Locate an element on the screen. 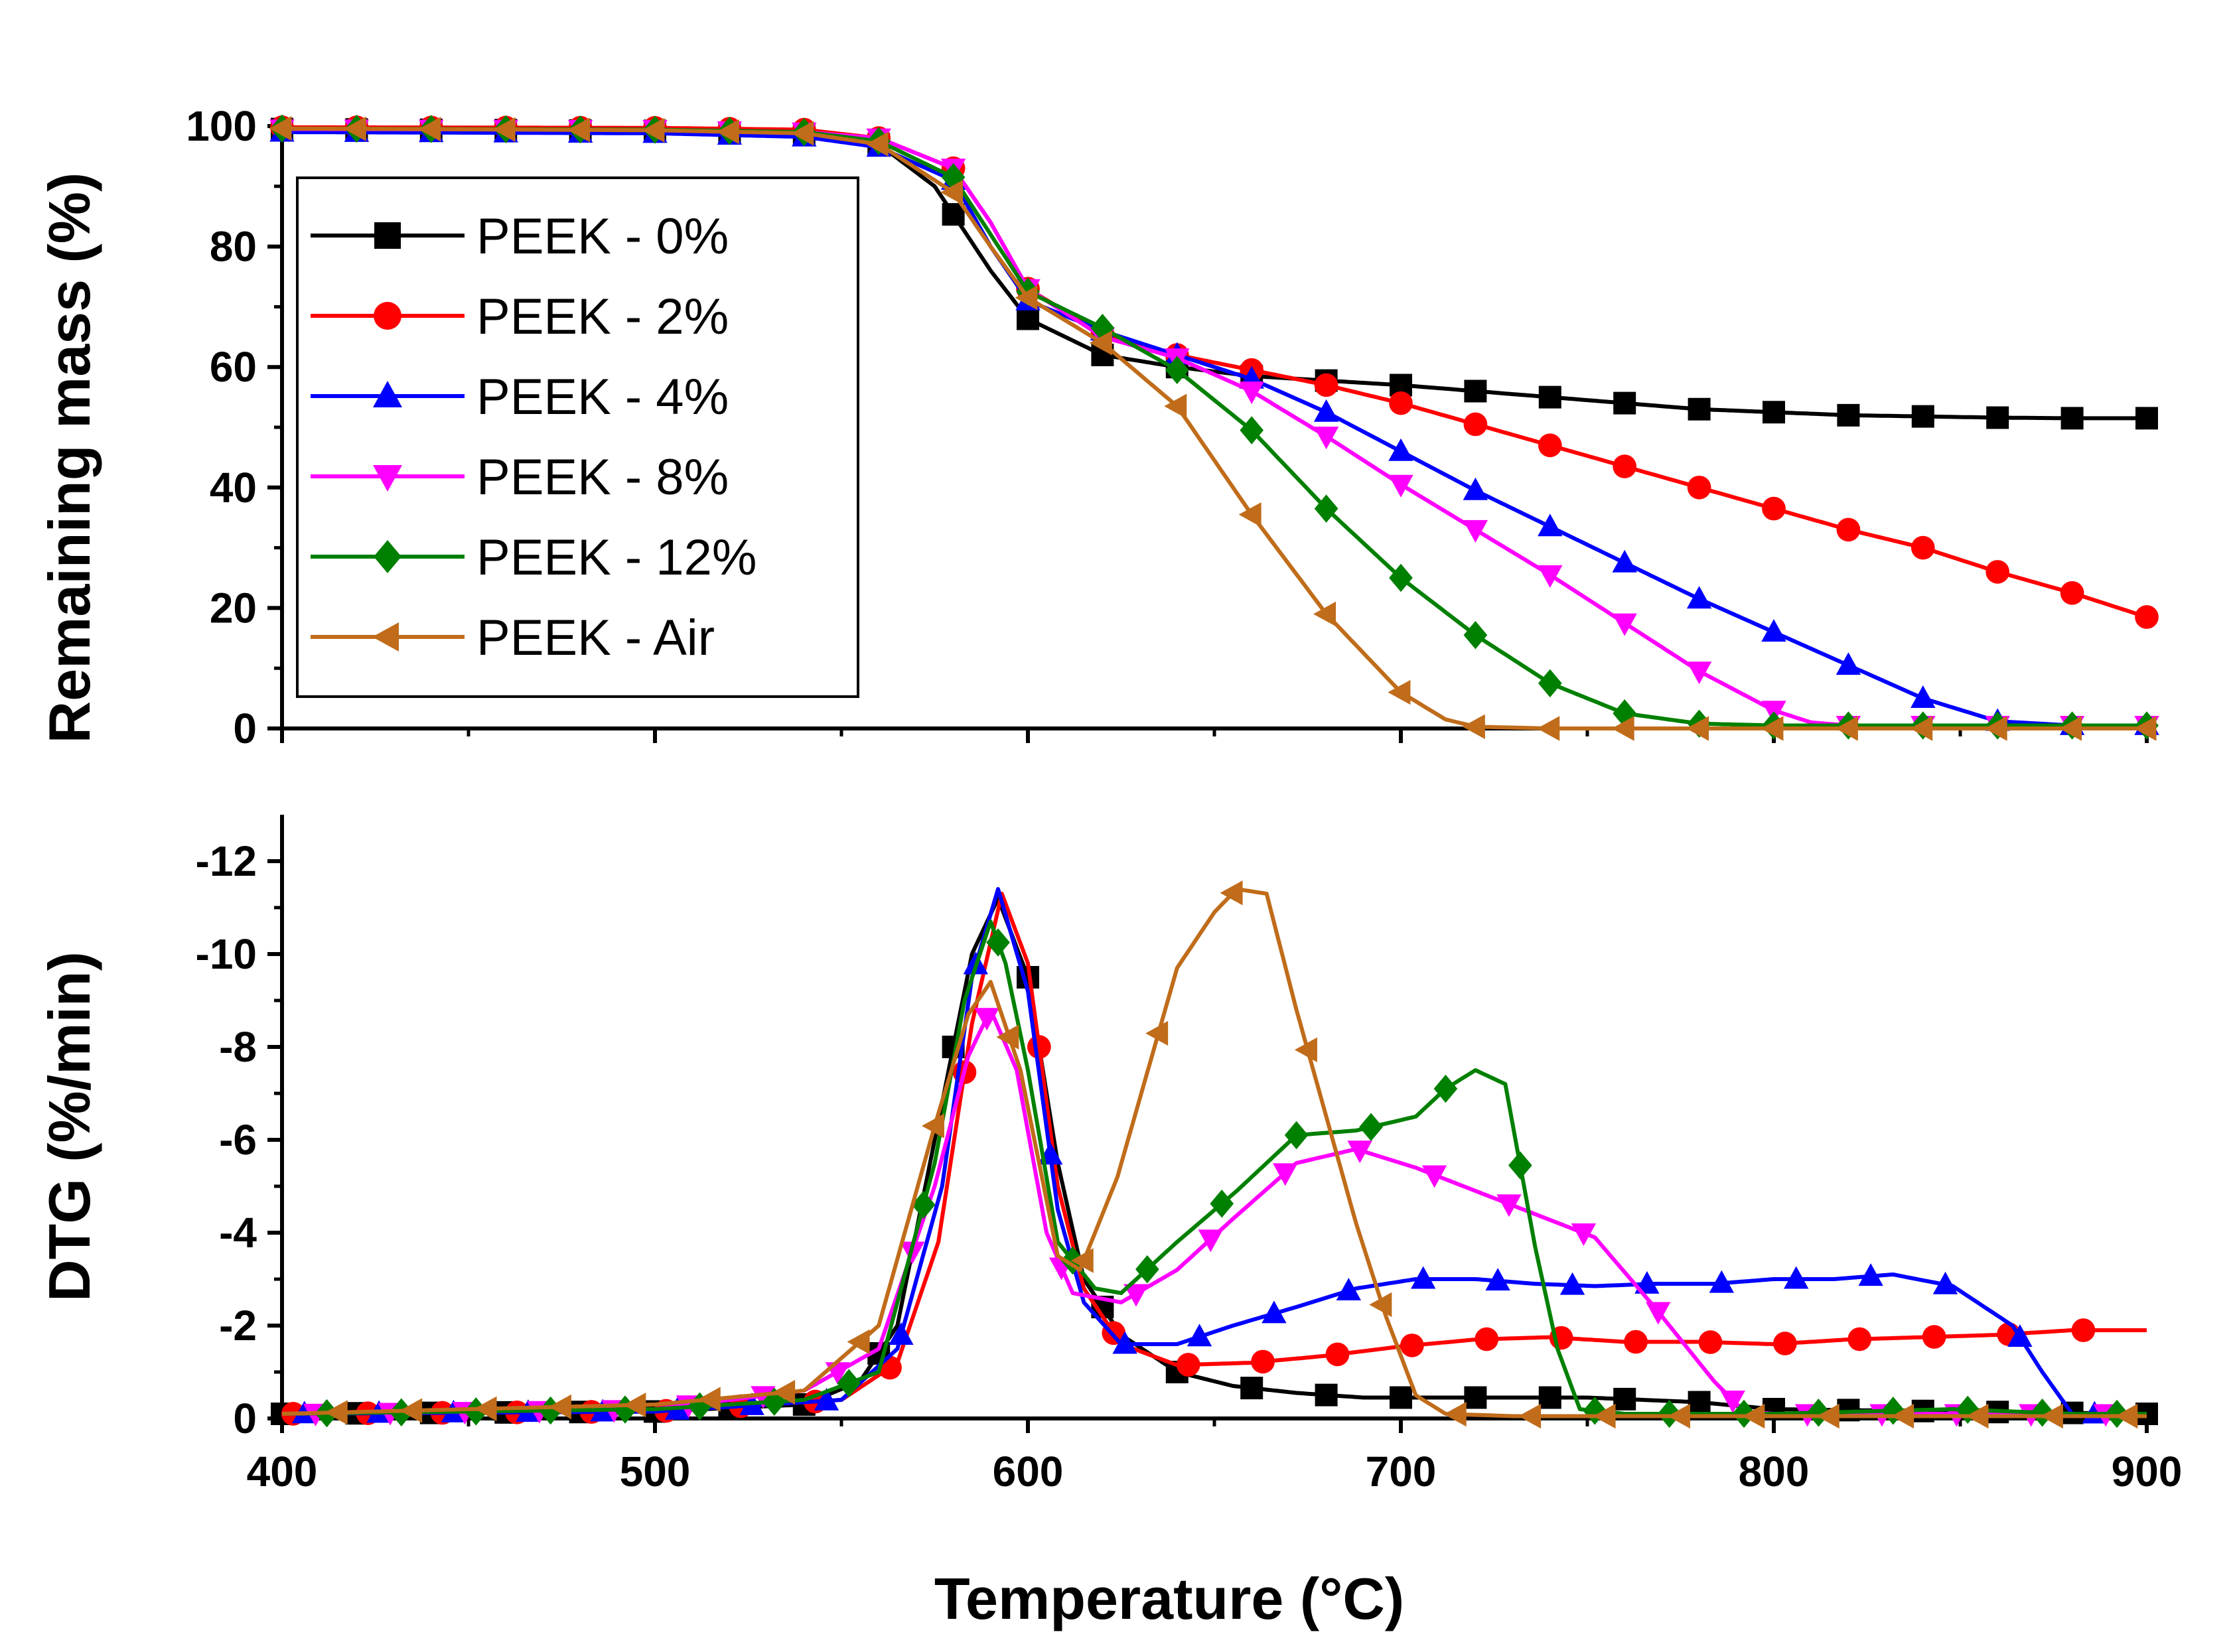 The height and width of the screenshot is (1652, 2235). bottom-y-tick-label: -12 is located at coordinates (226, 861).